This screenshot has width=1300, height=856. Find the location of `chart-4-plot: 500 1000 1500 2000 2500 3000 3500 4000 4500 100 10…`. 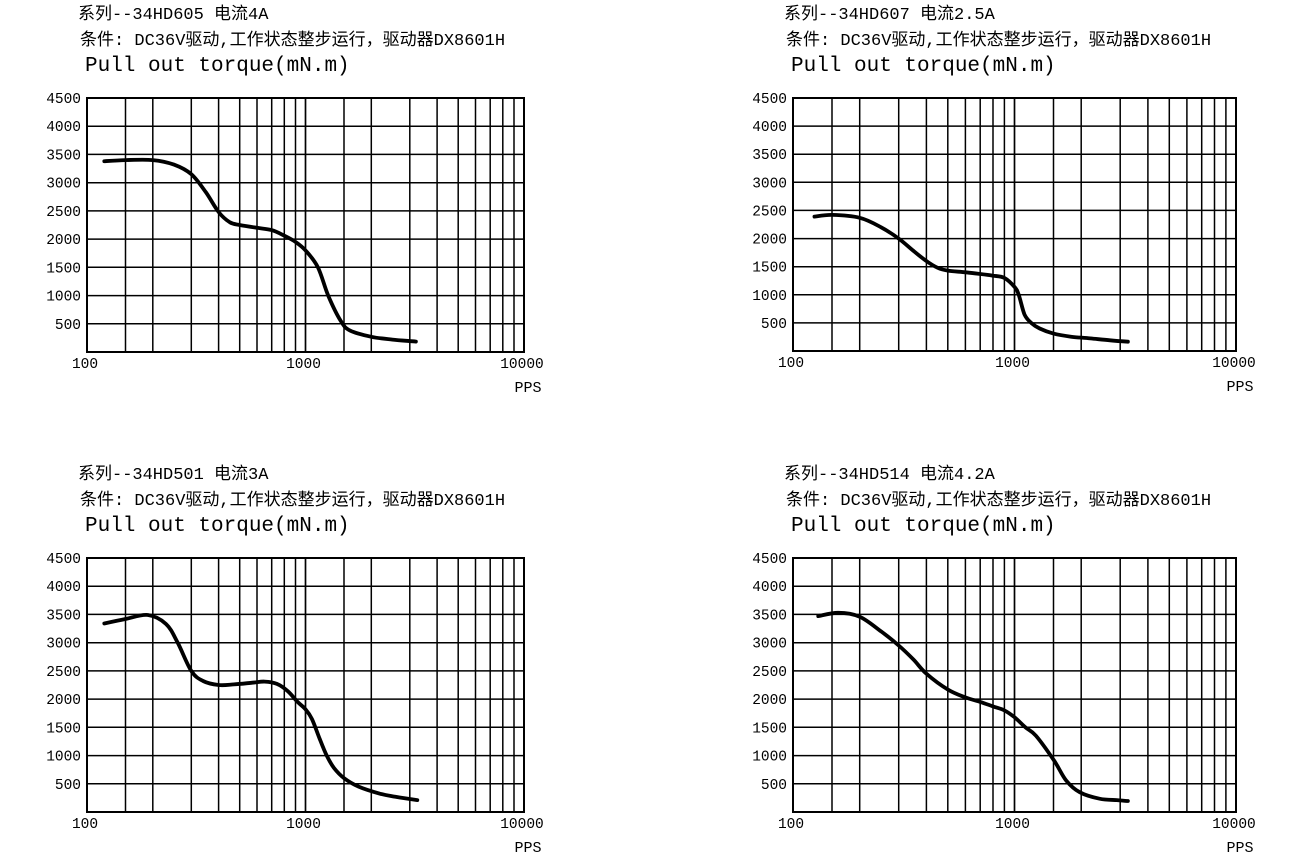

chart-4-plot: 500 1000 1500 2000 2500 3000 3500 4000 4500 100 10… is located at coordinates (1004, 704).